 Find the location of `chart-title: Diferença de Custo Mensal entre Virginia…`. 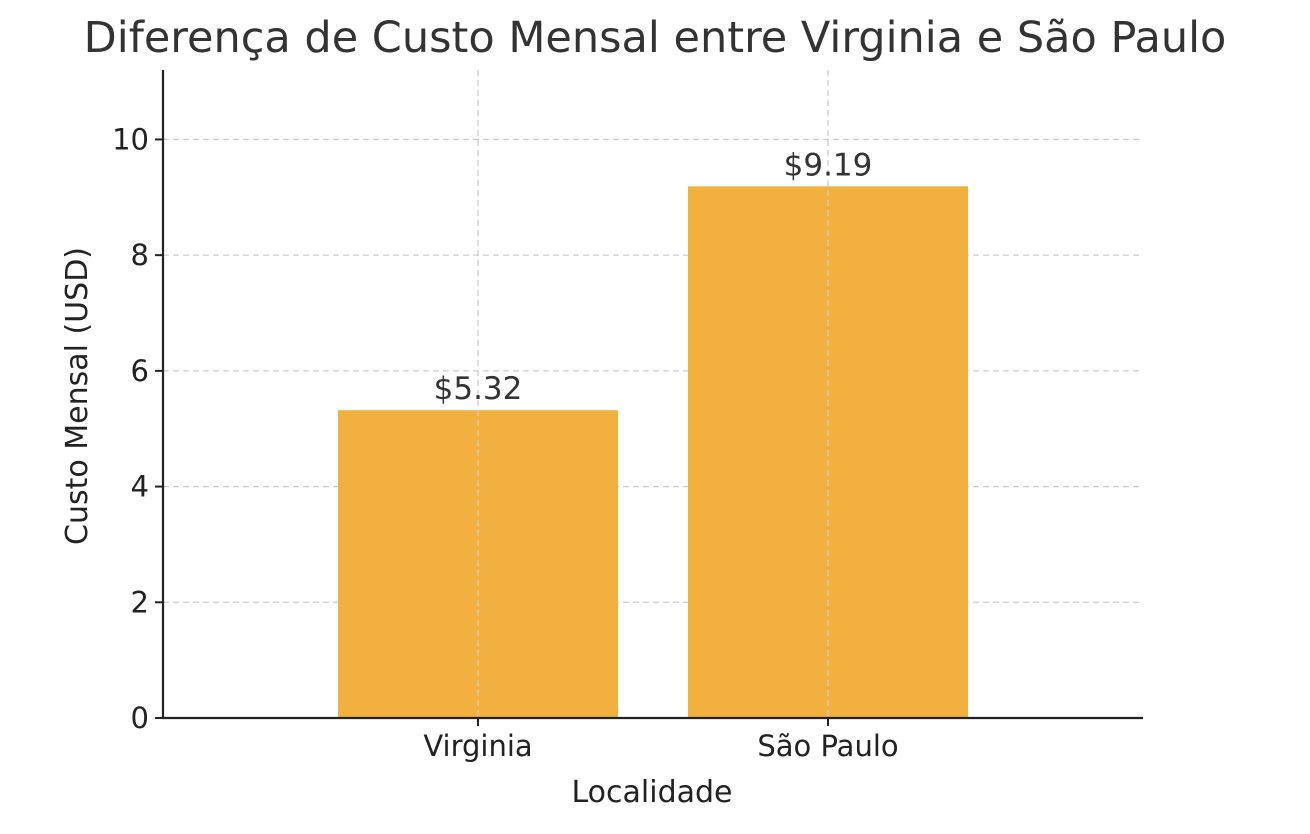

chart-title: Diferença de Custo Mensal entre Virginia… is located at coordinates (655, 38).